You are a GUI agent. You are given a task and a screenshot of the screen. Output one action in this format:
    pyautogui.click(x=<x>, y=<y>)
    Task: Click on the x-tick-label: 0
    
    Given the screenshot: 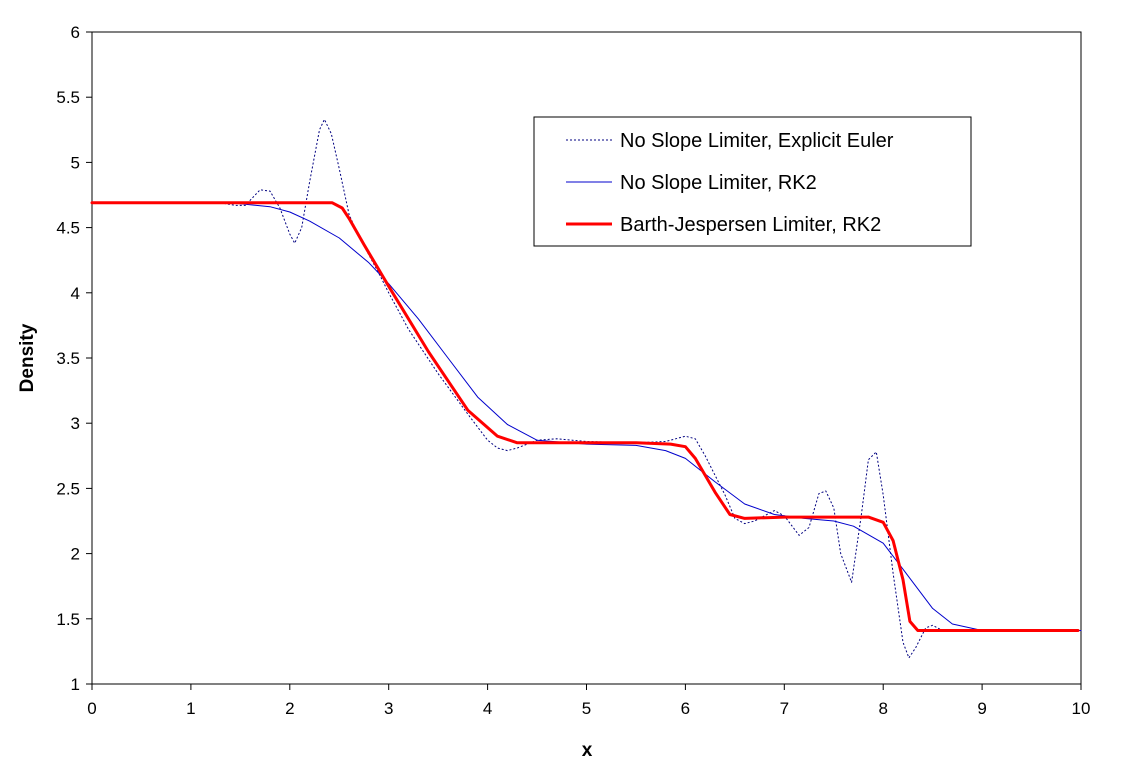 What is the action you would take?
    pyautogui.click(x=91, y=708)
    